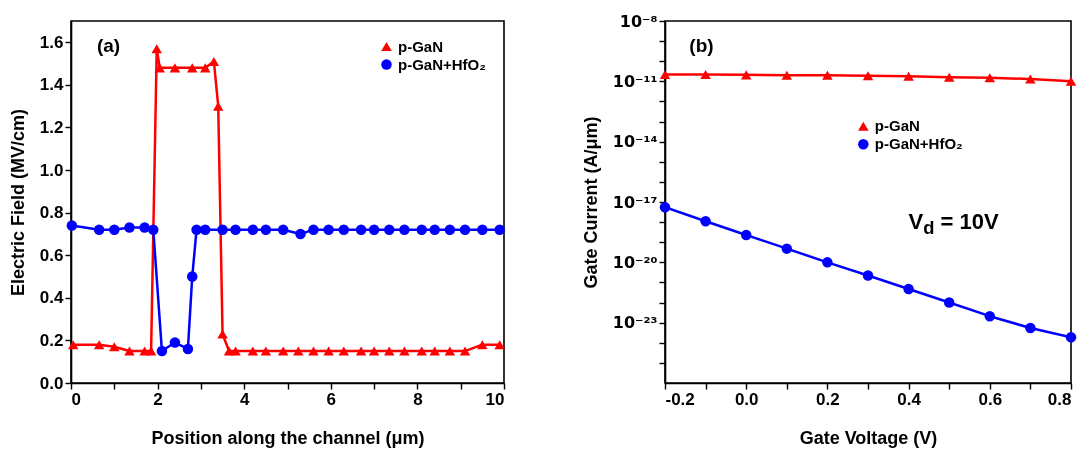 This screenshot has width=1089, height=463. Describe the element at coordinates (701, 46) in the screenshot. I see `annotation: (b)` at that location.